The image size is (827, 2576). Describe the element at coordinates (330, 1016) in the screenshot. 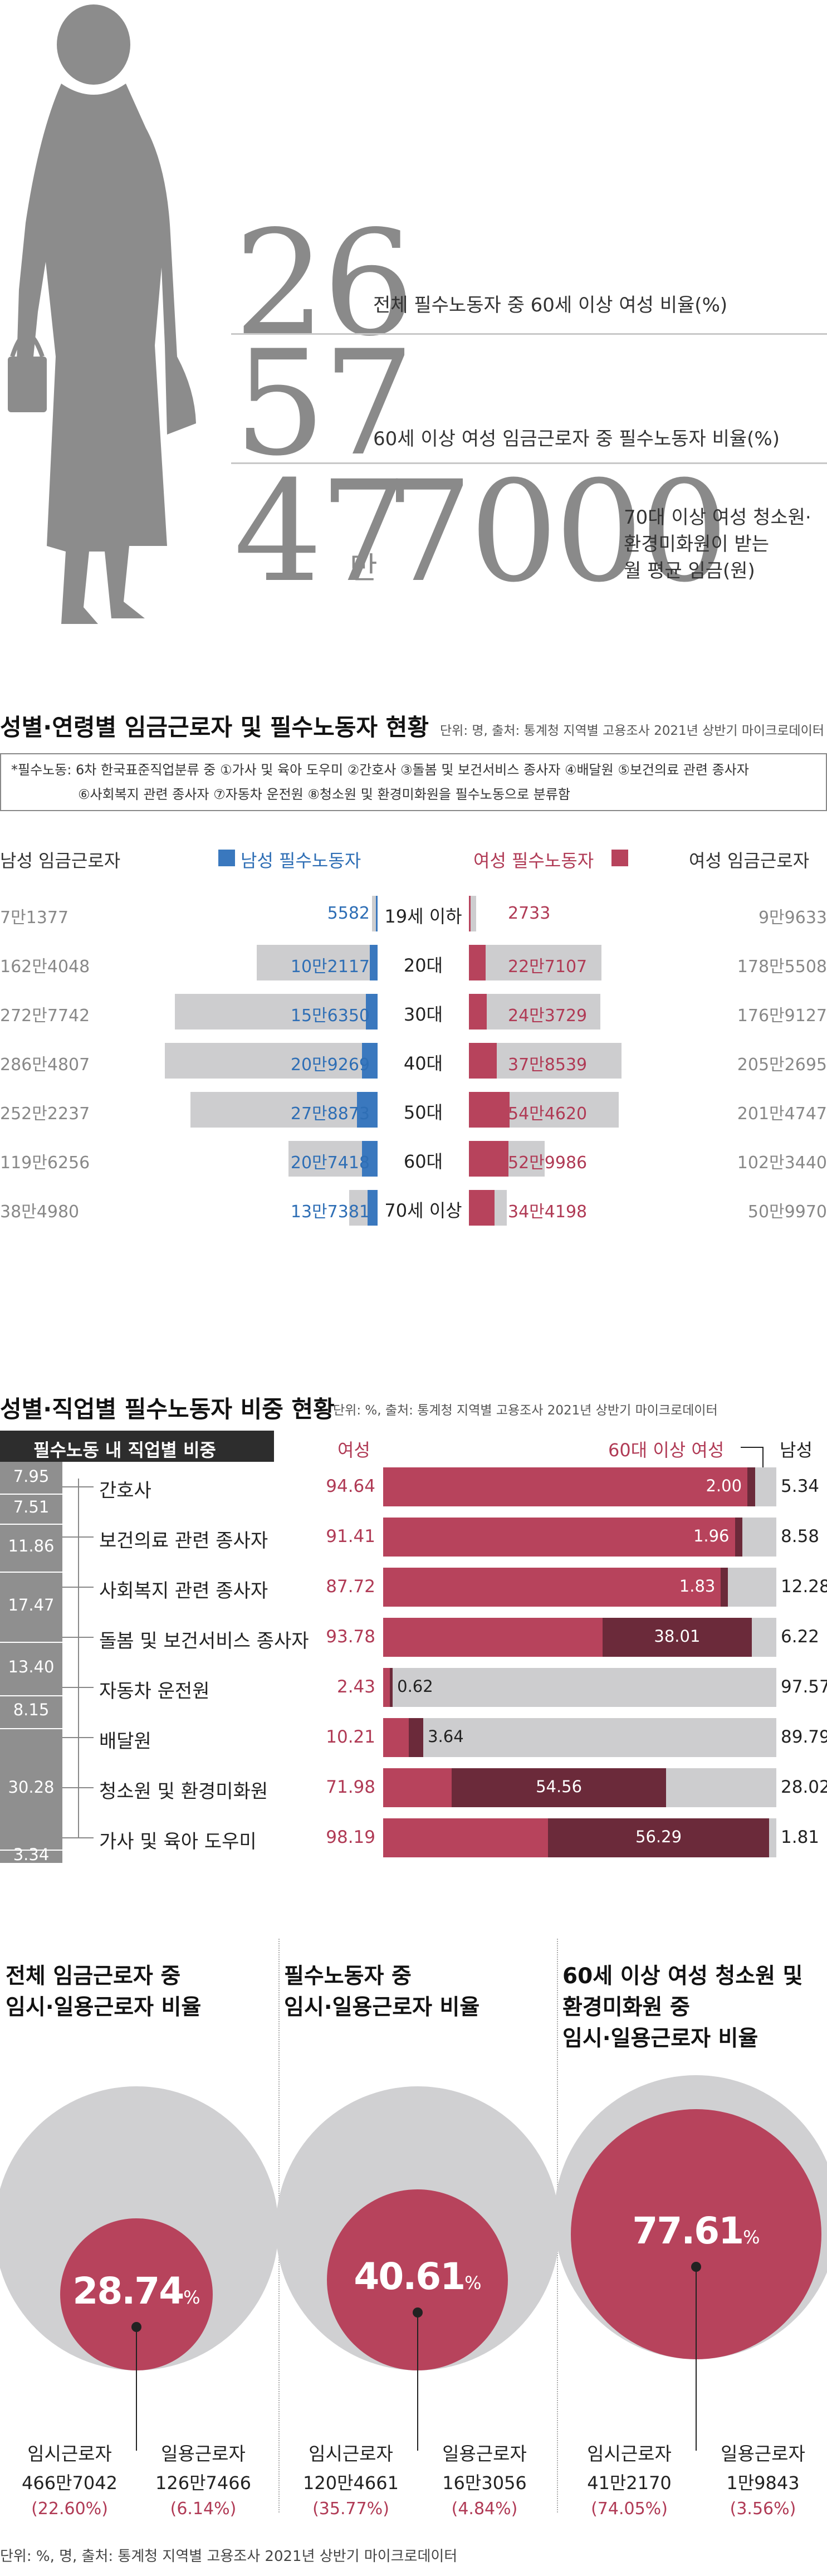

I see `male-essential-label: 15만6350` at that location.